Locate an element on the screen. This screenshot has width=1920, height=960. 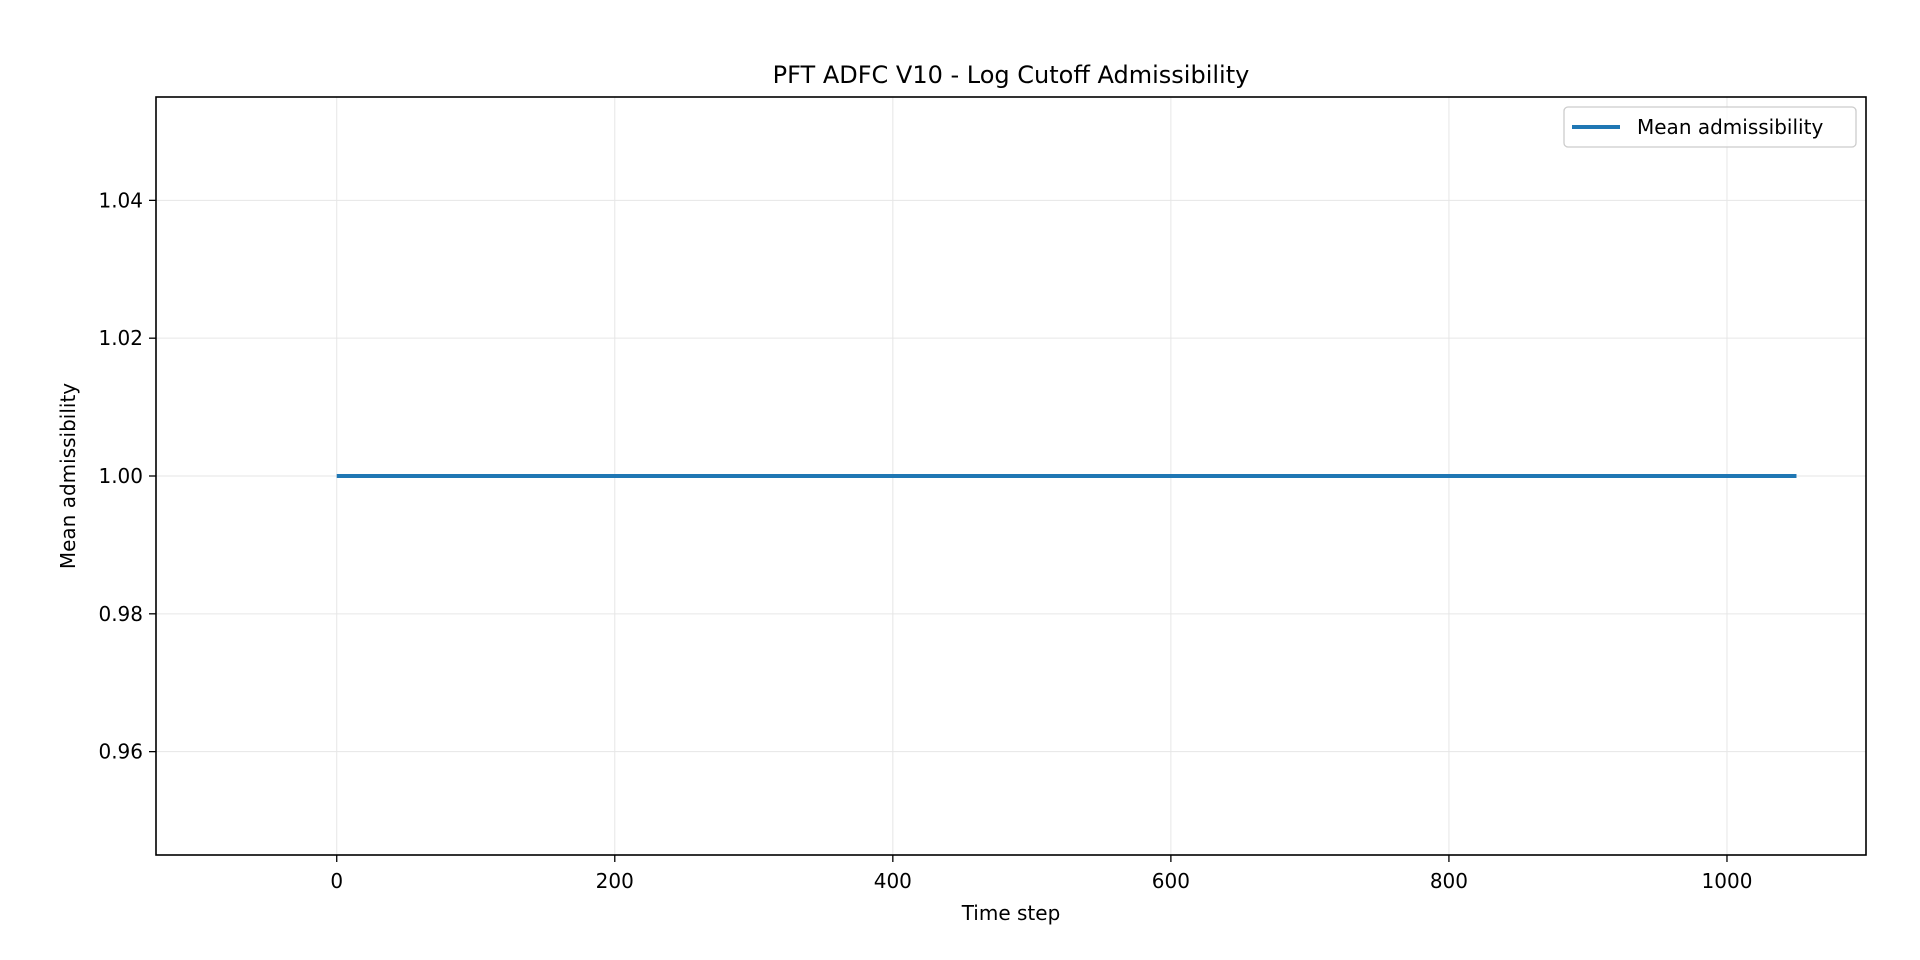
x-axis-label: Time step is located at coordinates (1011, 913).